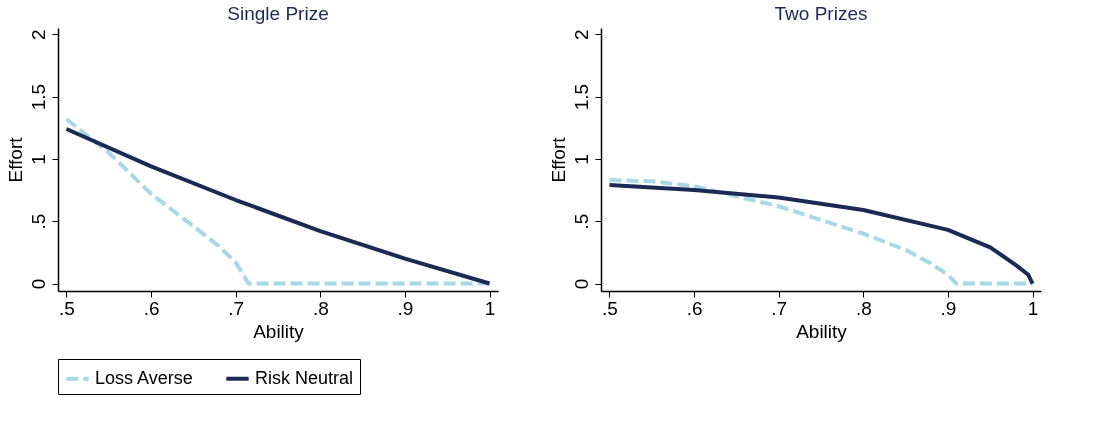 The width and height of the screenshot is (1103, 423). What do you see at coordinates (278, 13) in the screenshot?
I see `chart-title: Single Prize` at bounding box center [278, 13].